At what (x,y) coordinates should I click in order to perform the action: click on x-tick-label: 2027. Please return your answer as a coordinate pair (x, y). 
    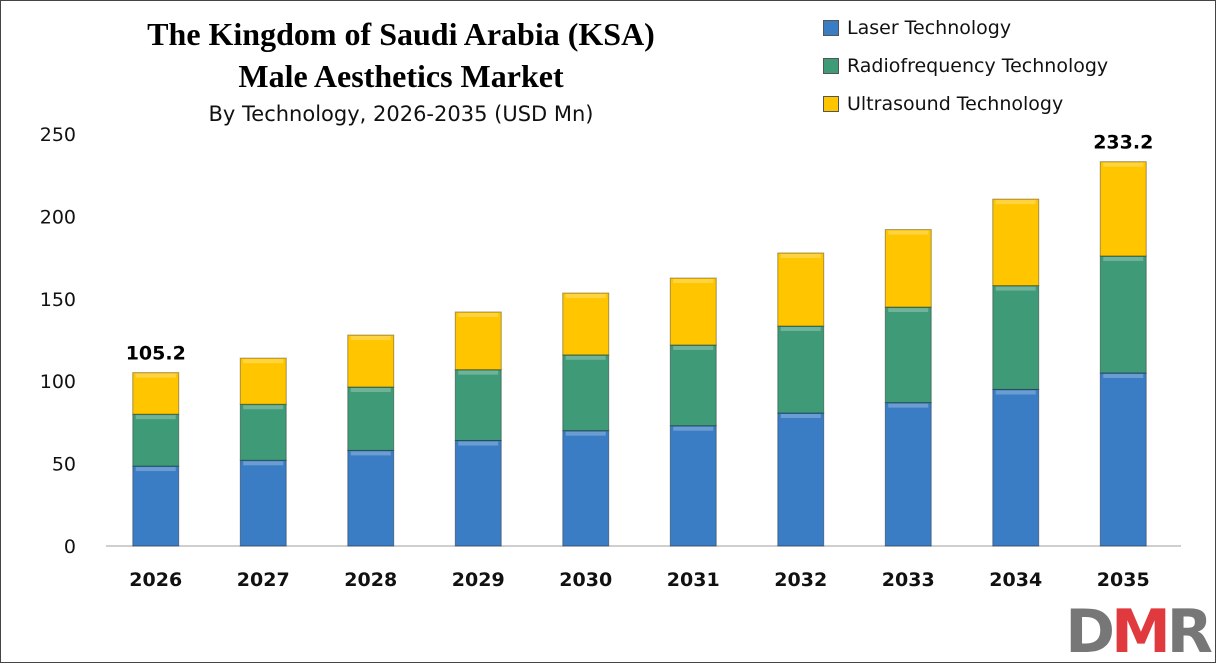
    Looking at the image, I should click on (263, 580).